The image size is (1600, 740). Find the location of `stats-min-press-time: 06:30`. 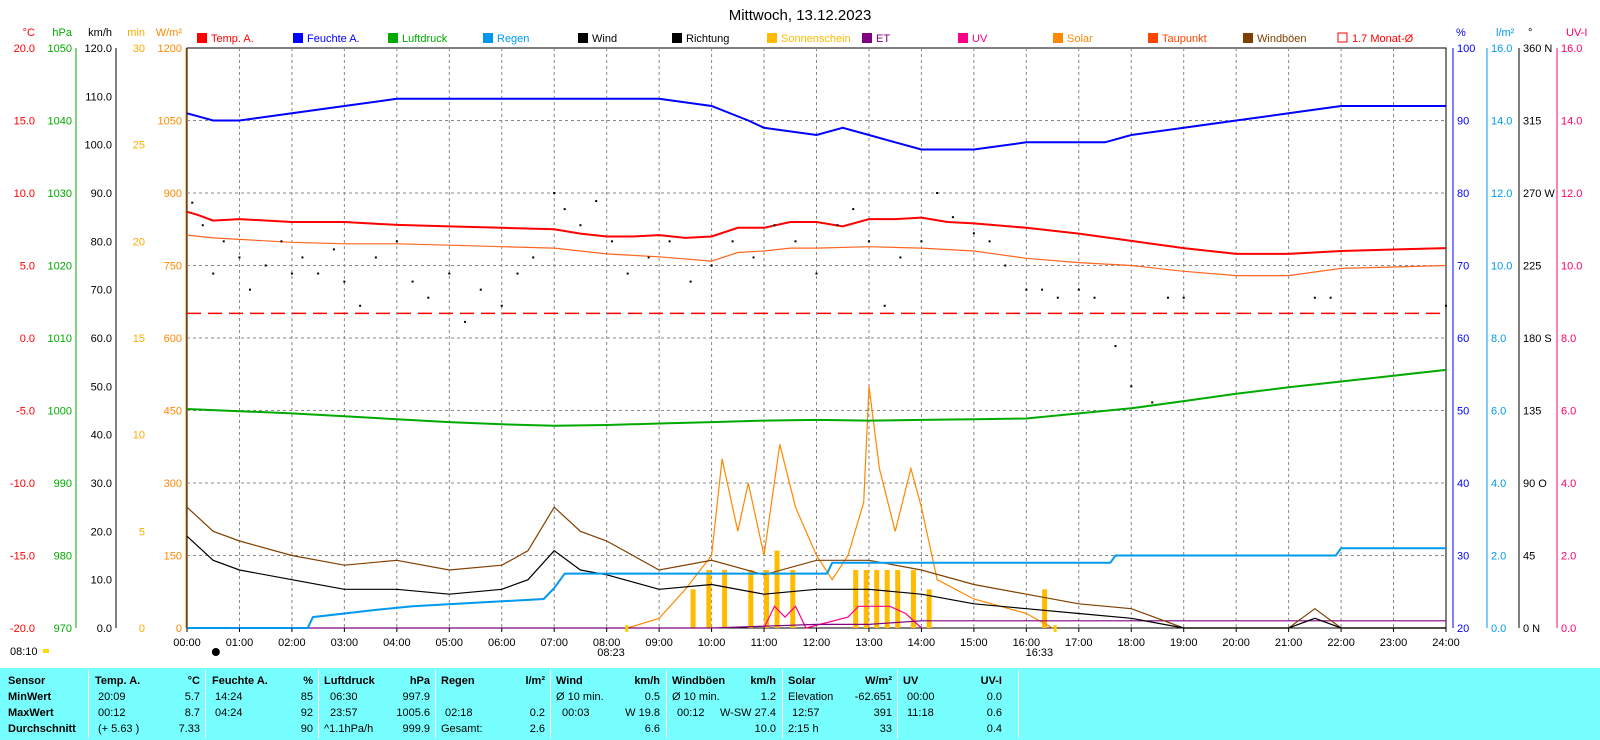

stats-min-press-time: 06:30 is located at coordinates (344, 697).